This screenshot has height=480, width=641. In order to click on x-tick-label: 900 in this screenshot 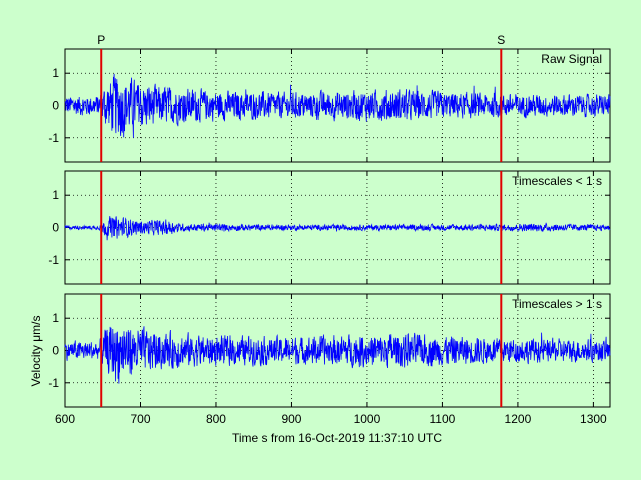, I will do `click(291, 419)`.